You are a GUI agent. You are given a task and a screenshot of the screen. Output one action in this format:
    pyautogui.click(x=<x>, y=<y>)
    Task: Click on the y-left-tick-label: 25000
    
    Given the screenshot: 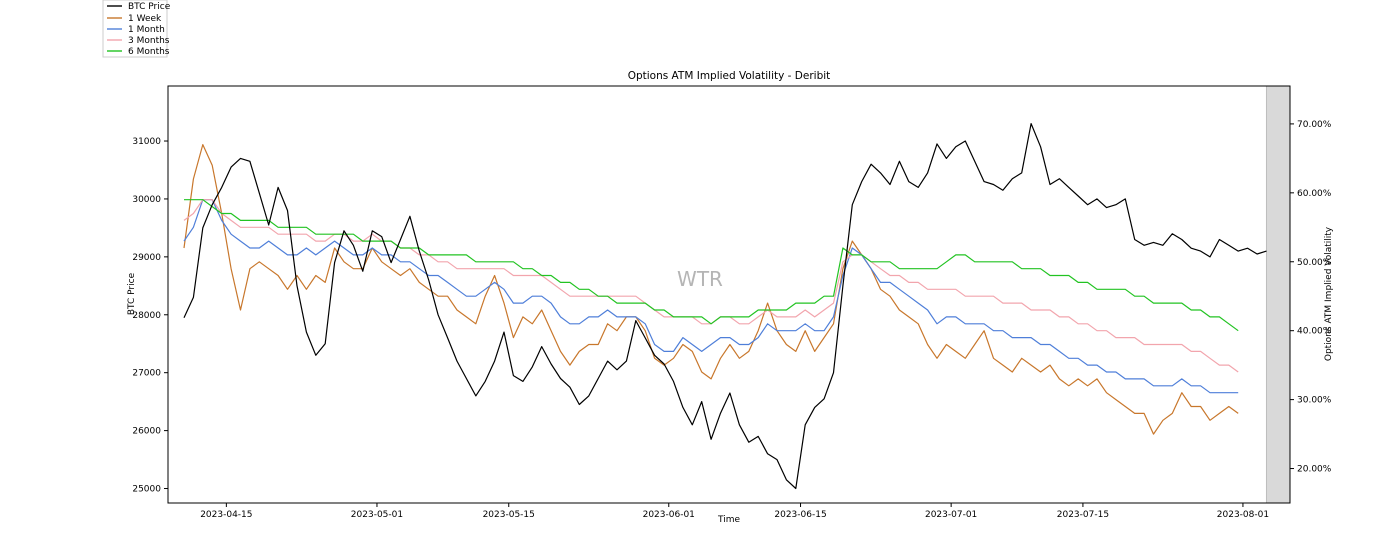 What is the action you would take?
    pyautogui.click(x=146, y=490)
    